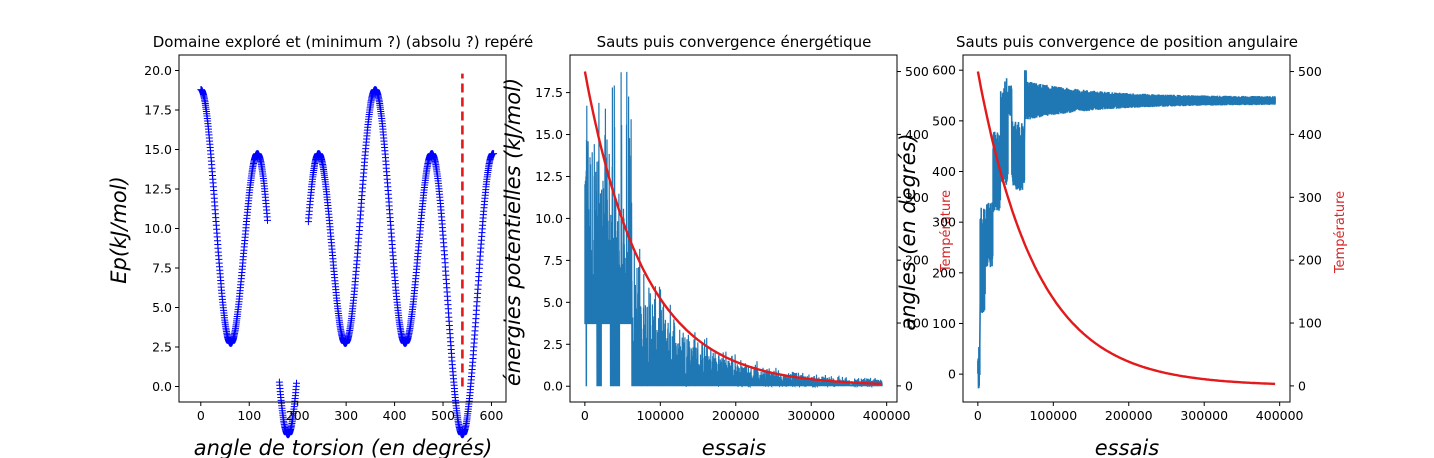  Describe the element at coordinates (552, 239) in the screenshot. I see `y-ticks: 0.0 2.5 5.0 7.5 10.0 12.5 15.0 17.5` at that location.